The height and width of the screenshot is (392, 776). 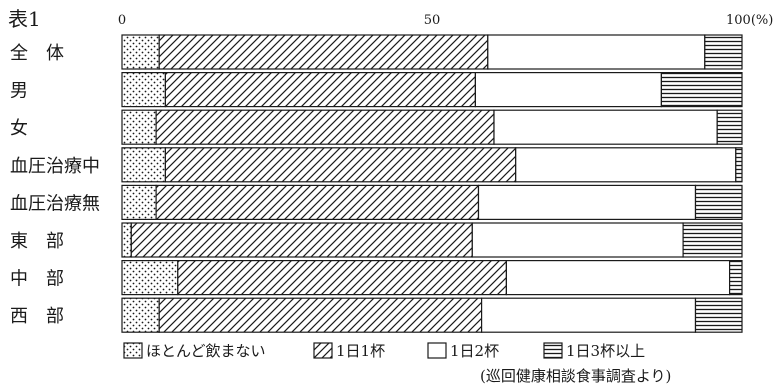 I want to click on category-label: 西 部, so click(x=37, y=316).